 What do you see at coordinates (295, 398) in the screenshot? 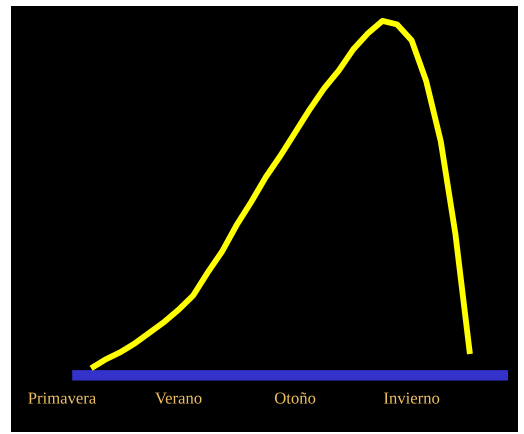
I see `x-tick-label: Otoño` at bounding box center [295, 398].